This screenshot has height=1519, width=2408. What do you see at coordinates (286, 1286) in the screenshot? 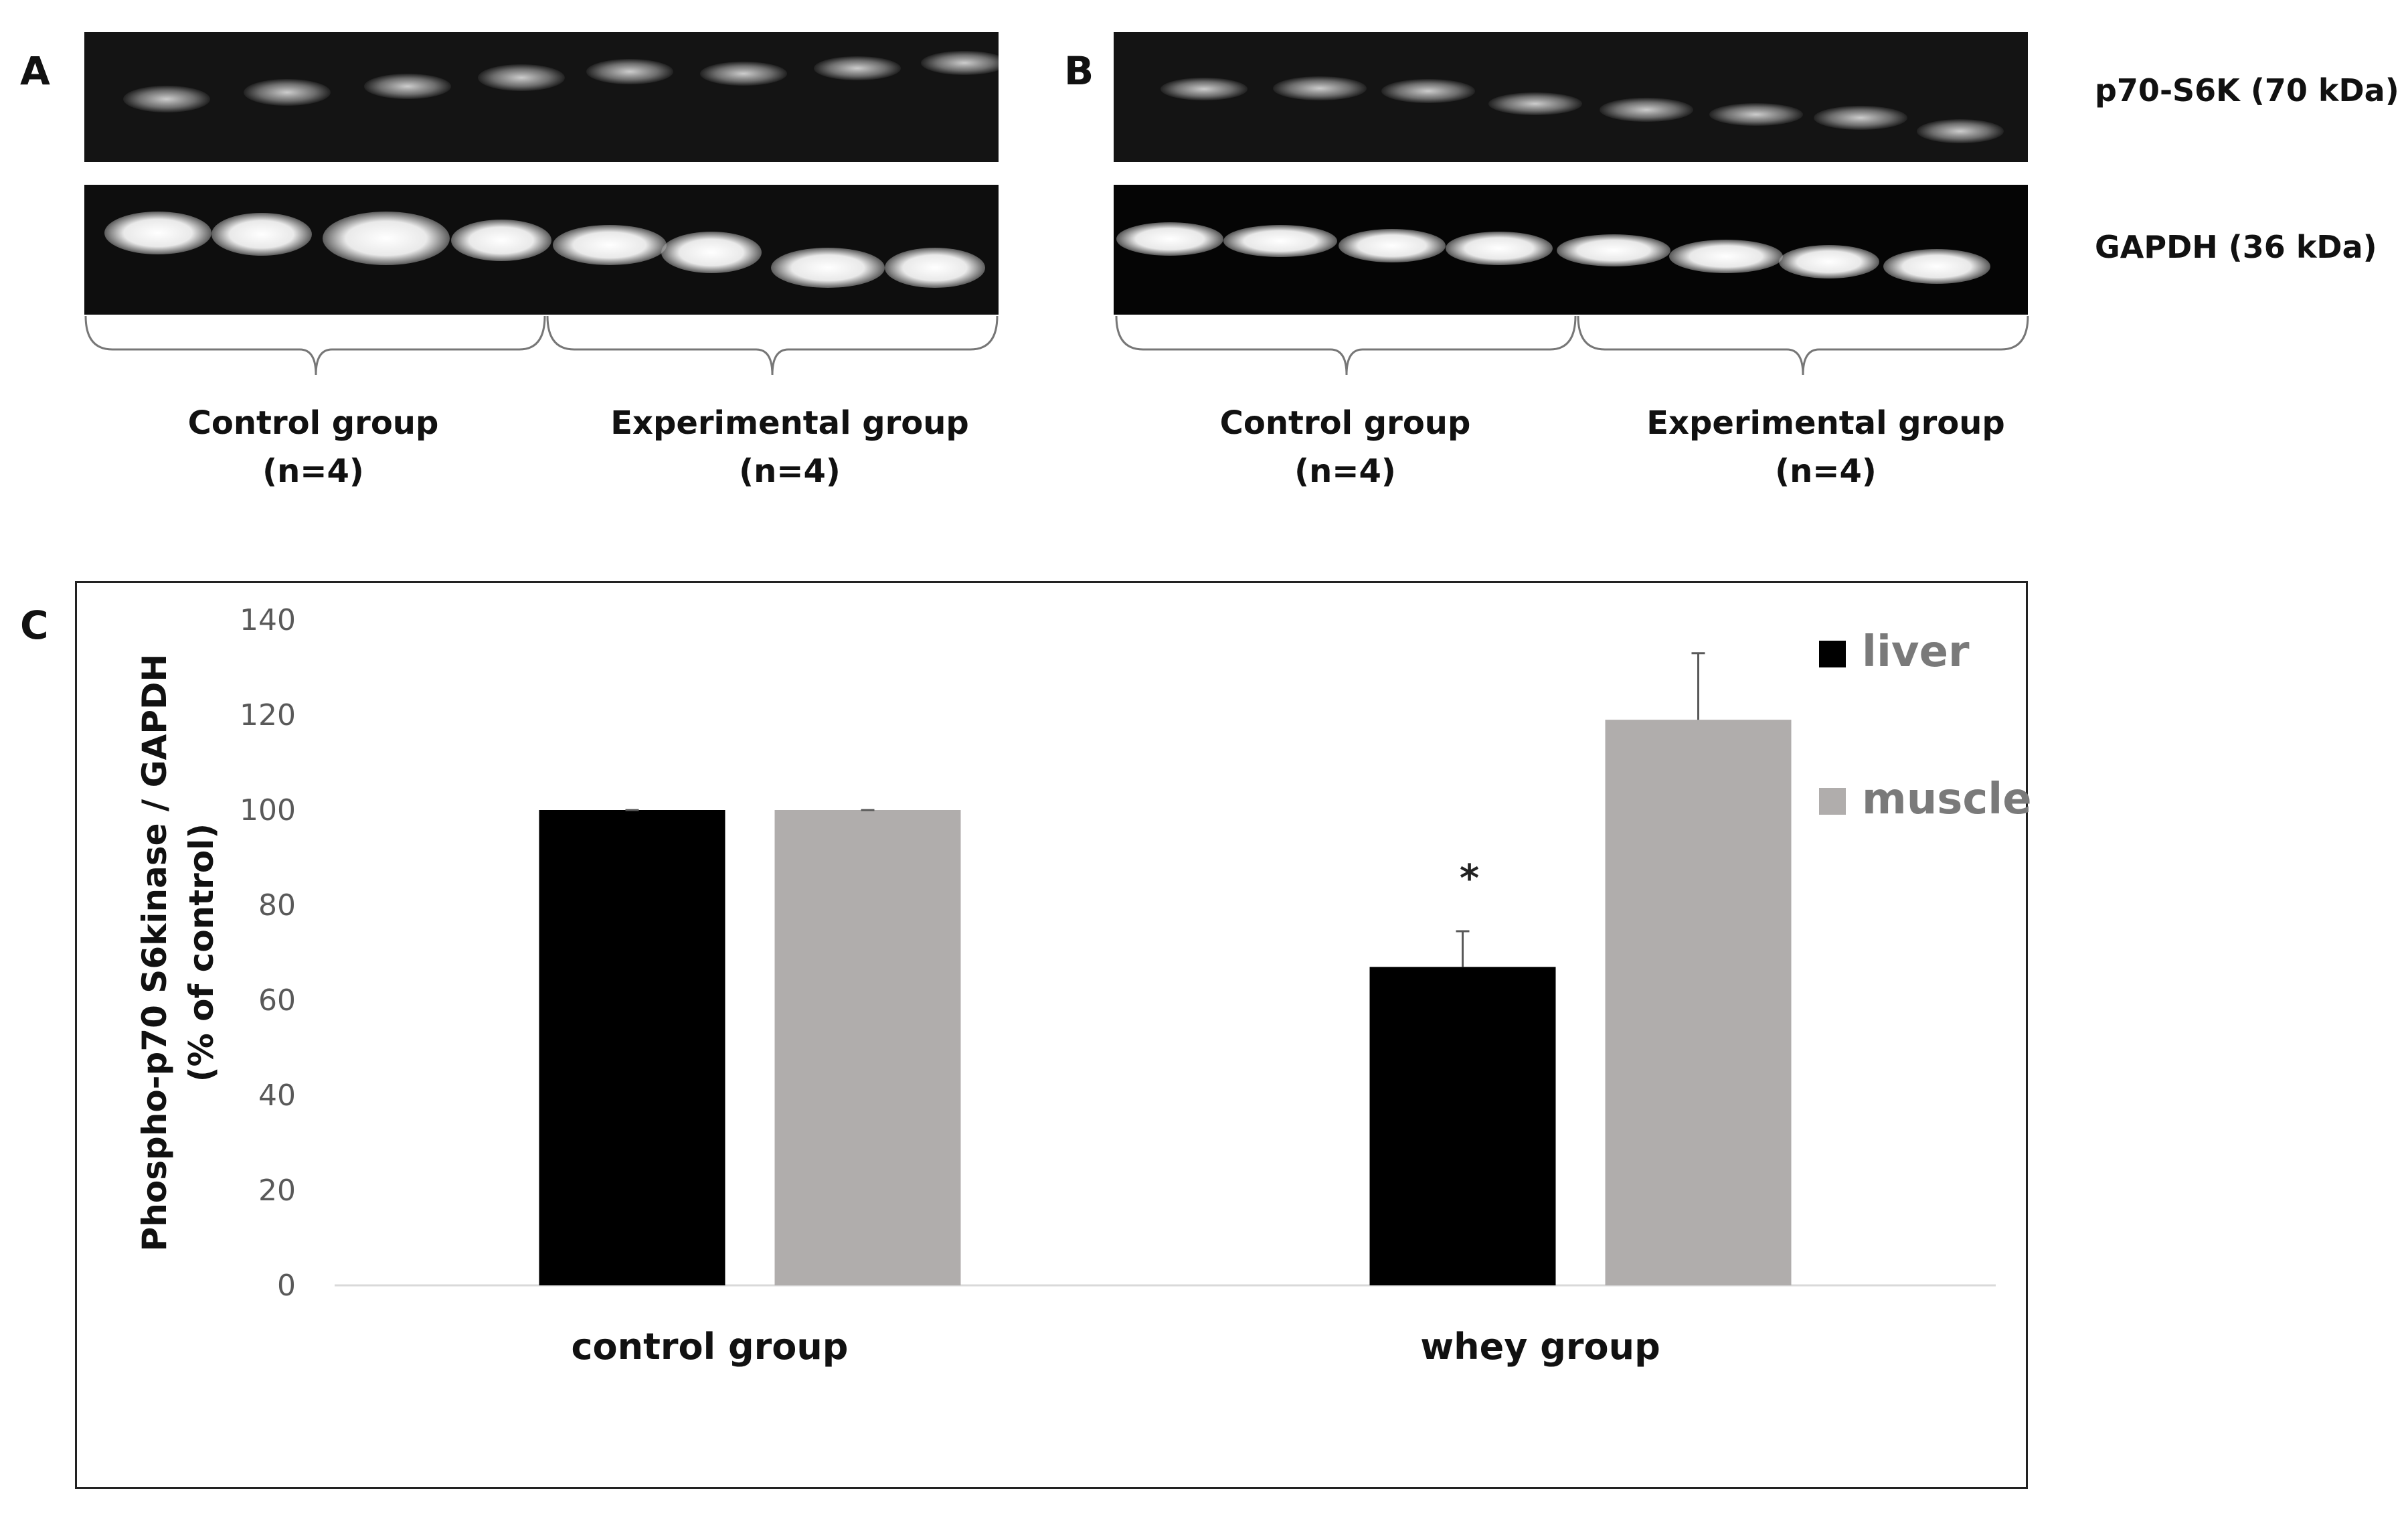
I see `y-tick-label: 0` at bounding box center [286, 1286].